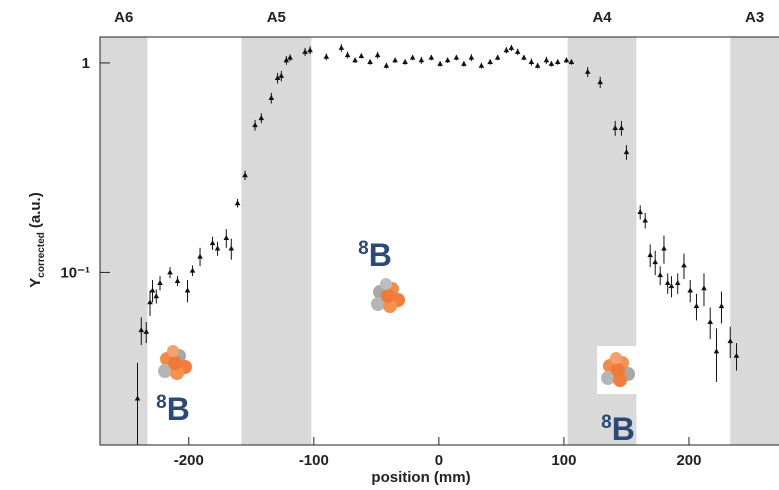  What do you see at coordinates (602, 17) in the screenshot?
I see `region-label: A4` at bounding box center [602, 17].